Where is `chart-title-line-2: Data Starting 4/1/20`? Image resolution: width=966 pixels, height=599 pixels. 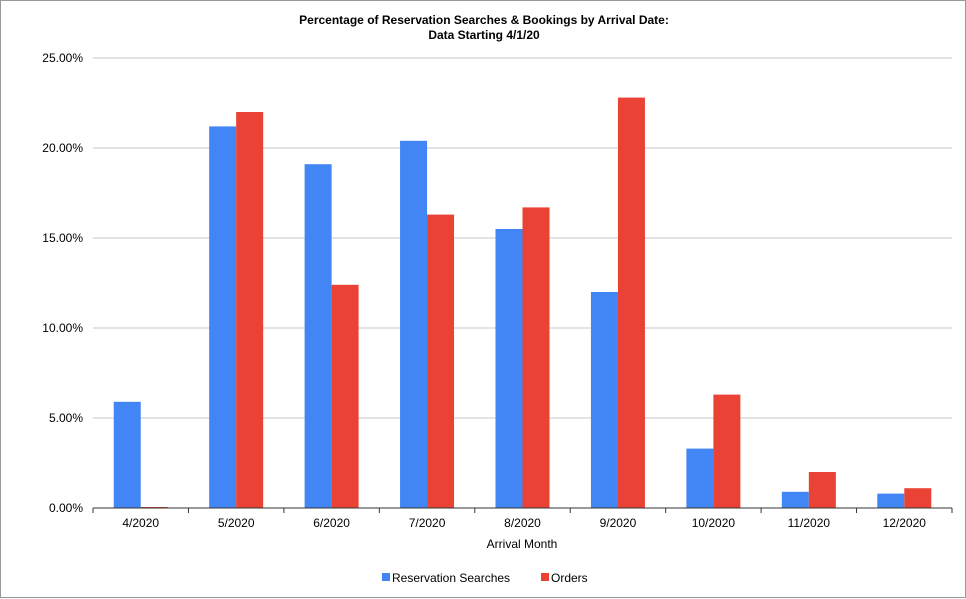 chart-title-line-2: Data Starting 4/1/20 is located at coordinates (484, 35).